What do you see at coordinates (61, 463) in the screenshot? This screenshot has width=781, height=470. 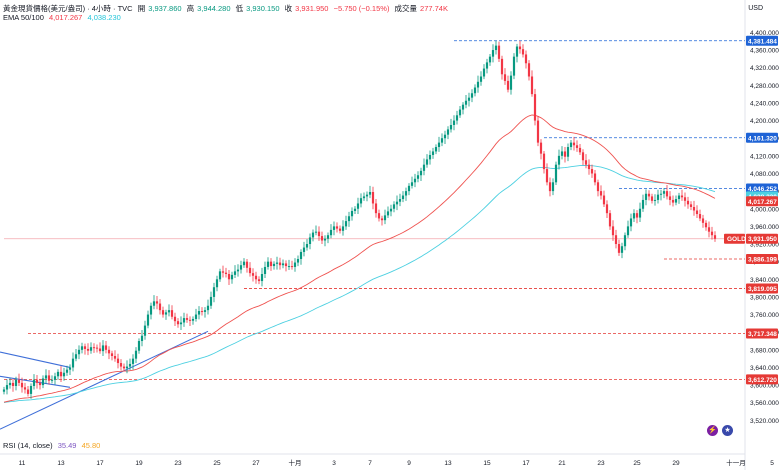 I see `x-tick-label: 13` at bounding box center [61, 463].